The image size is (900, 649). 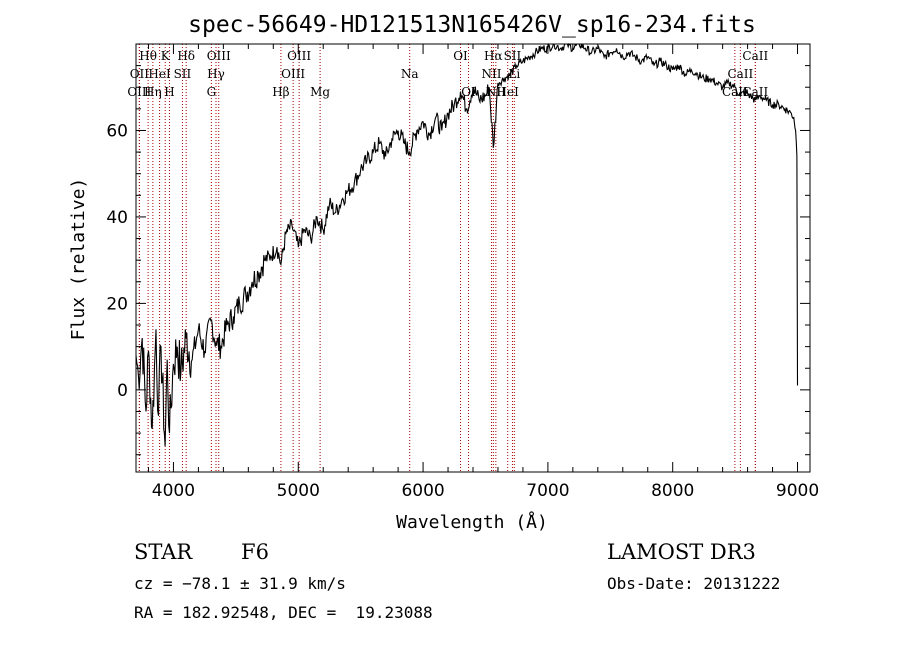 What do you see at coordinates (472, 522) in the screenshot?
I see `x-axis-label: Wavelength (Å)` at bounding box center [472, 522].